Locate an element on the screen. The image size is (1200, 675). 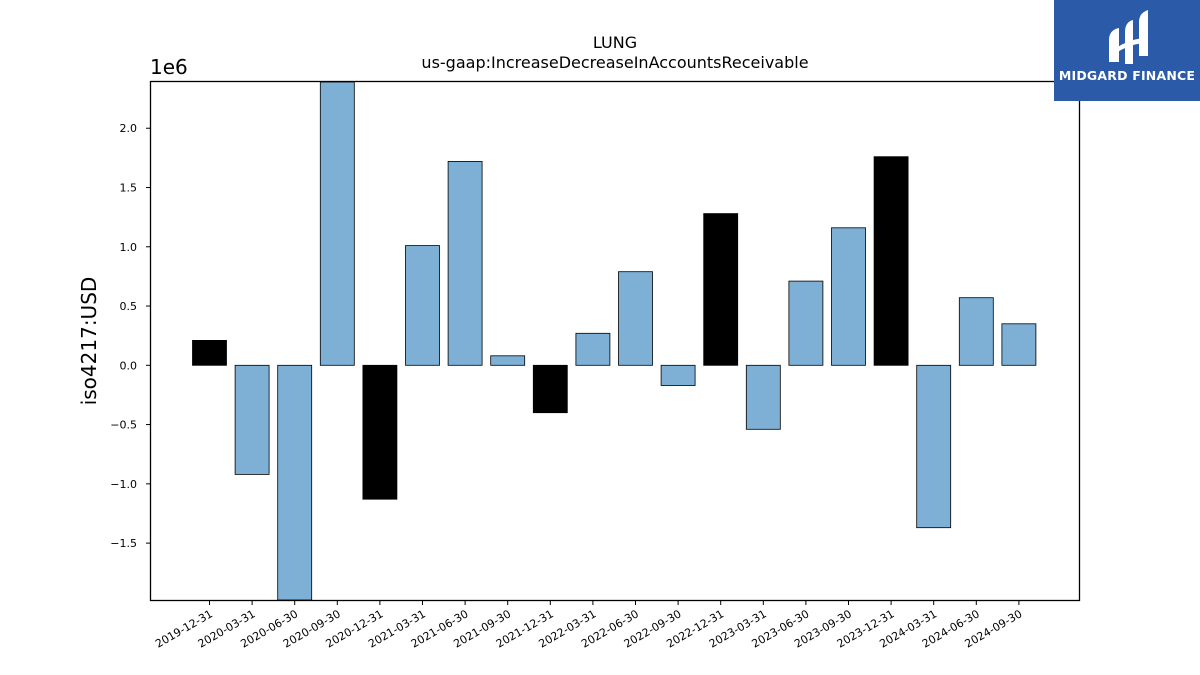
chart-title: LUNG is located at coordinates (615, 42).